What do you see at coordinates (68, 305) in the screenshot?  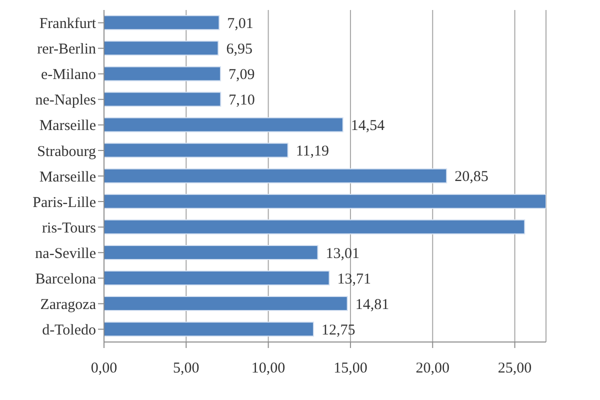 I see `y-tick-label: Zaragoza` at bounding box center [68, 305].